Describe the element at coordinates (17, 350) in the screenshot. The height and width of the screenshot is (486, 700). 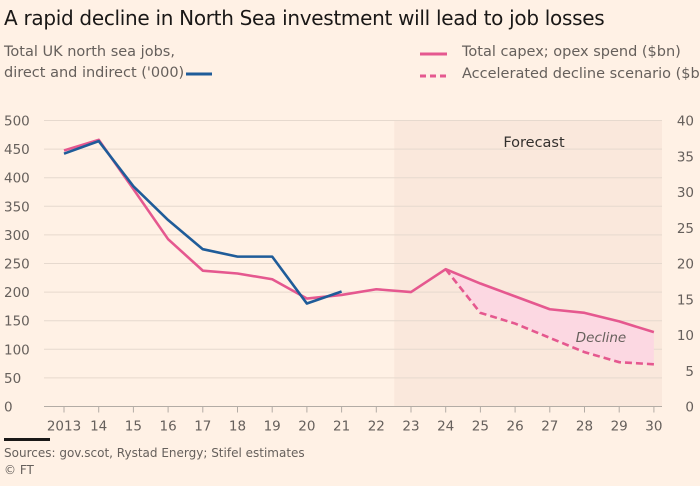
I see `y-left-tick-label: 100` at that location.